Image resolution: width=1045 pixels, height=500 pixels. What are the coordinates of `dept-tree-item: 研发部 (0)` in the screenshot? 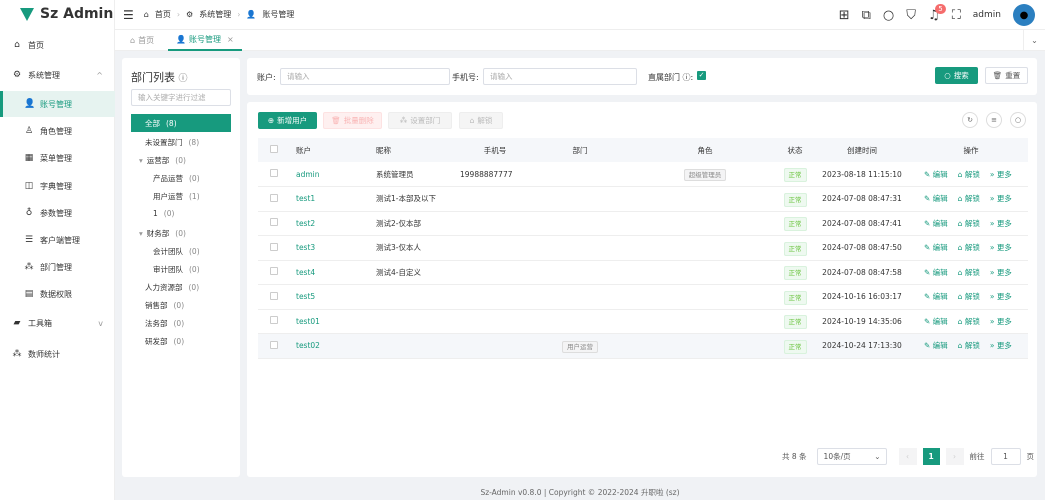 It's located at (165, 342).